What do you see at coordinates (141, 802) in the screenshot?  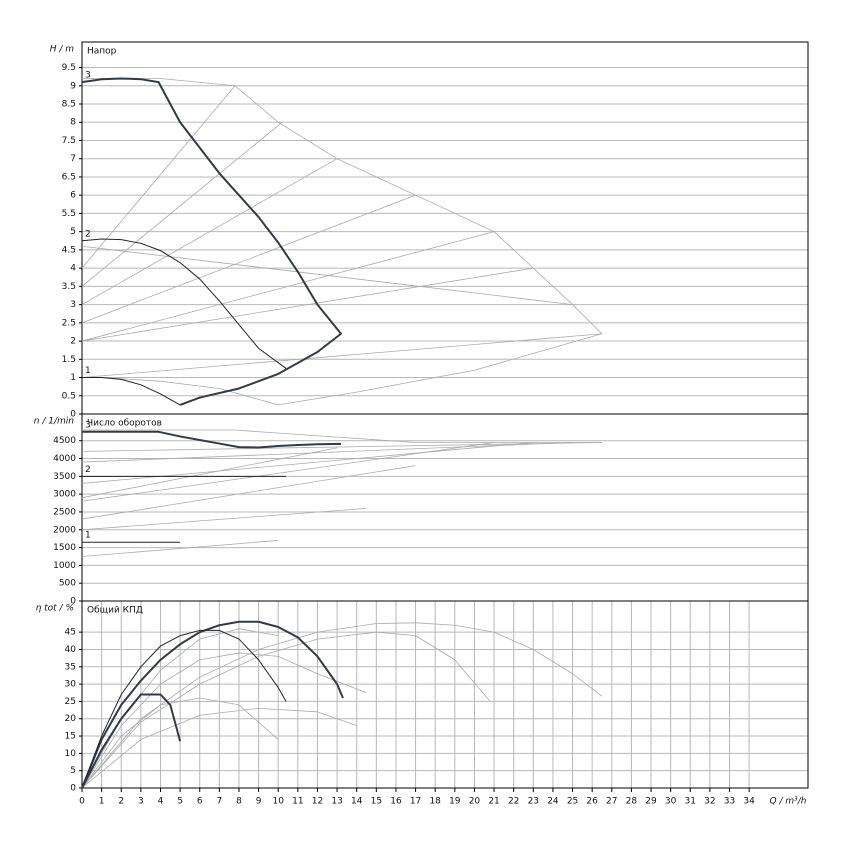 I see `x-tick-label: 3` at bounding box center [141, 802].